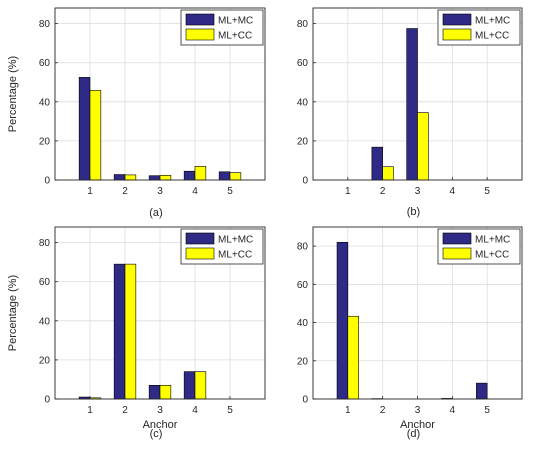 The width and height of the screenshot is (550, 462). I want to click on panel-label: (a), so click(155, 213).